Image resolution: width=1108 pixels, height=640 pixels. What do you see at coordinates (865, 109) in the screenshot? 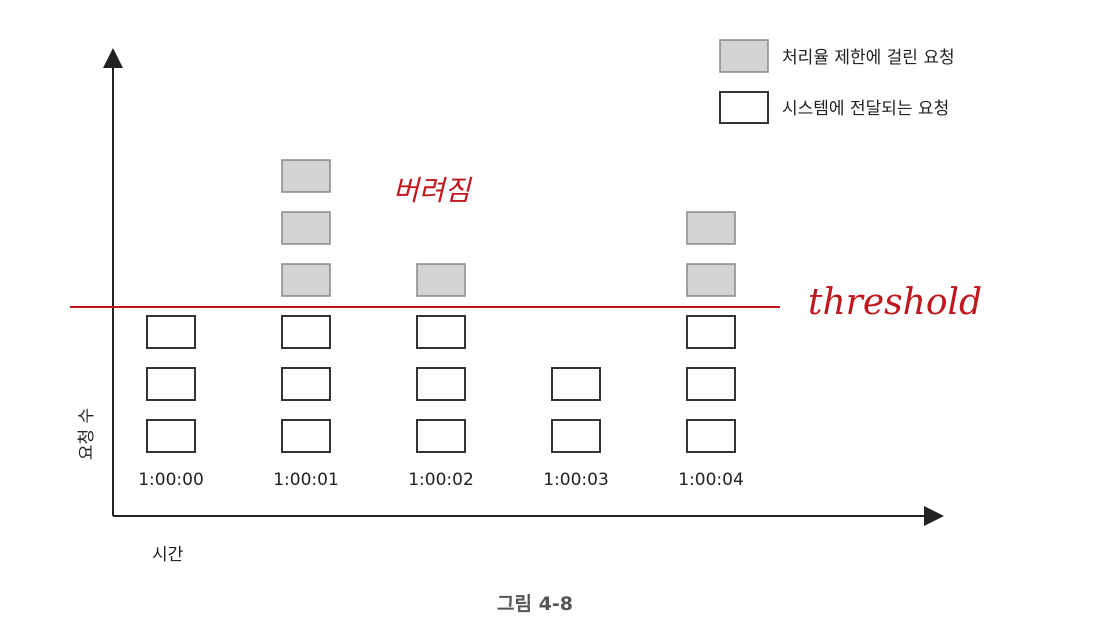
I see `legend-passed-label: 시스템에 전달되는 요청` at bounding box center [865, 109].